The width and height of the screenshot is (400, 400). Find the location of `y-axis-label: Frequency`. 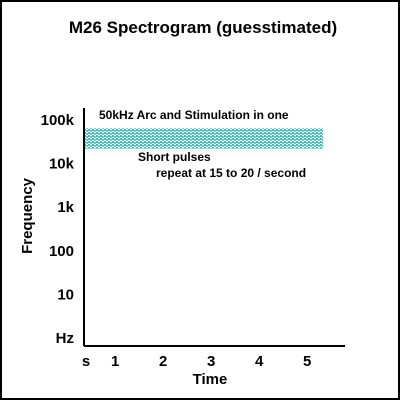

y-axis-label: Frequency is located at coordinates (27, 215).